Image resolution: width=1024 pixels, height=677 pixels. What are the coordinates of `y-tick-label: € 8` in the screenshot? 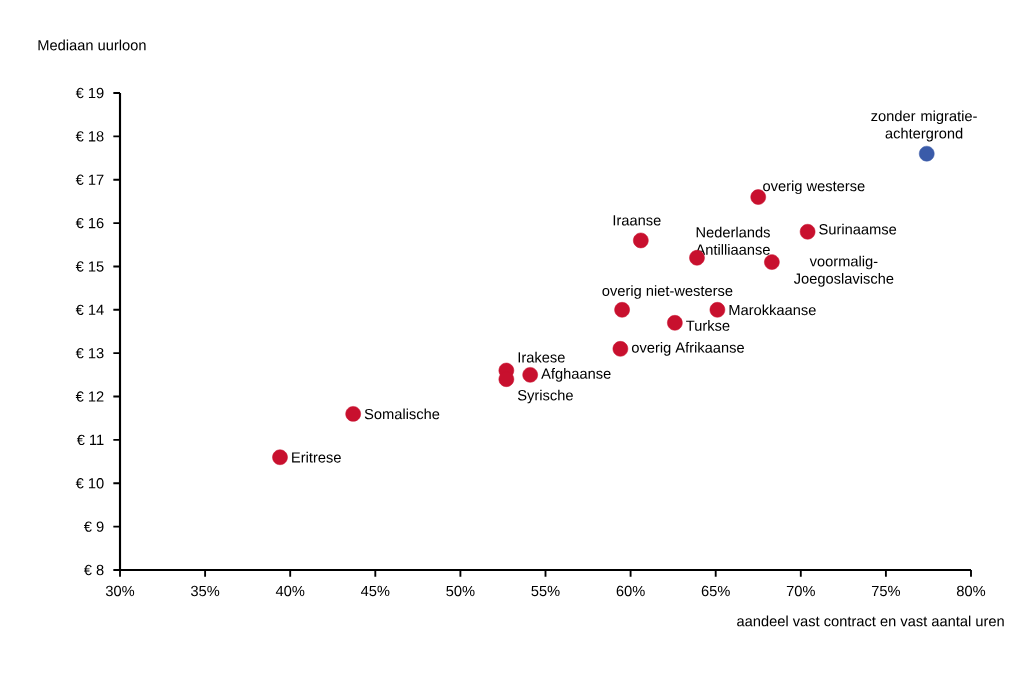 It's located at (93, 570).